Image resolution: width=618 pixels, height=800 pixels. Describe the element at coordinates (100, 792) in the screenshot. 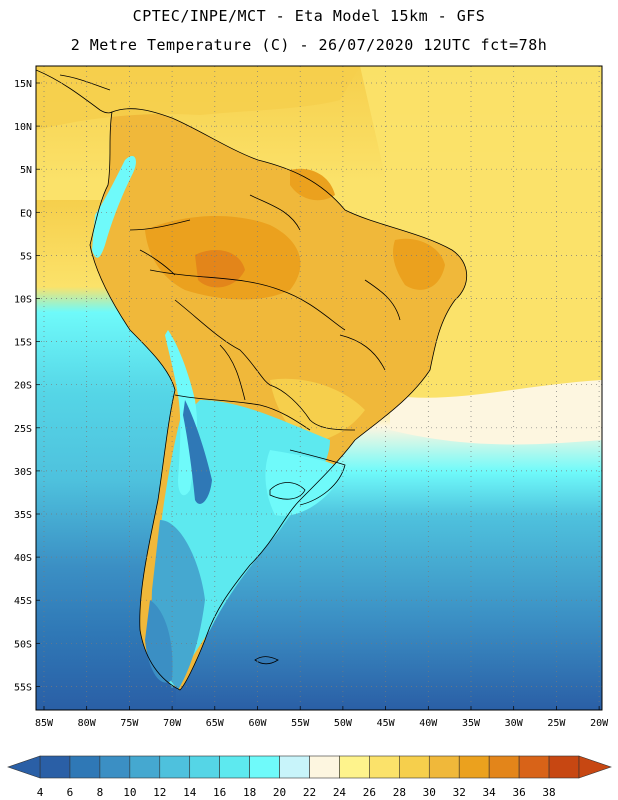

I see `colorbar-label: 8` at that location.